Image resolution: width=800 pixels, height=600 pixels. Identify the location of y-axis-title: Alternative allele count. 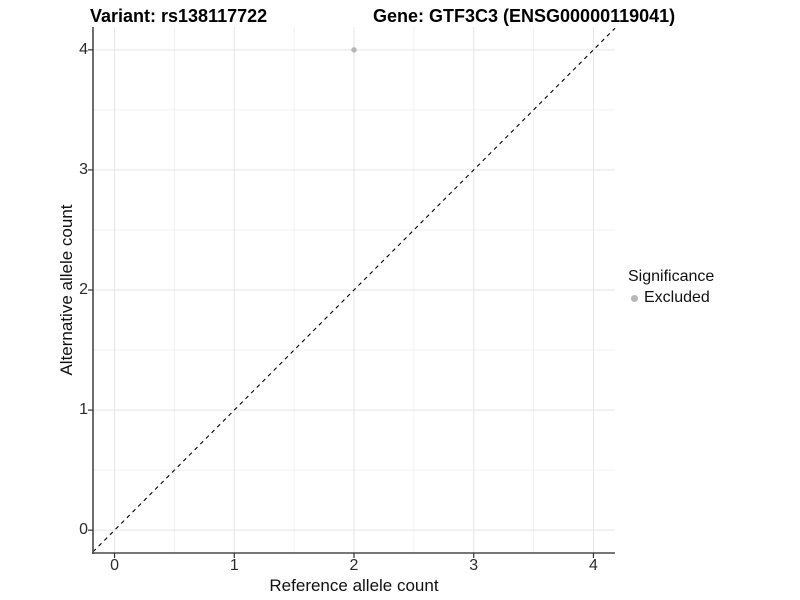
(66, 290).